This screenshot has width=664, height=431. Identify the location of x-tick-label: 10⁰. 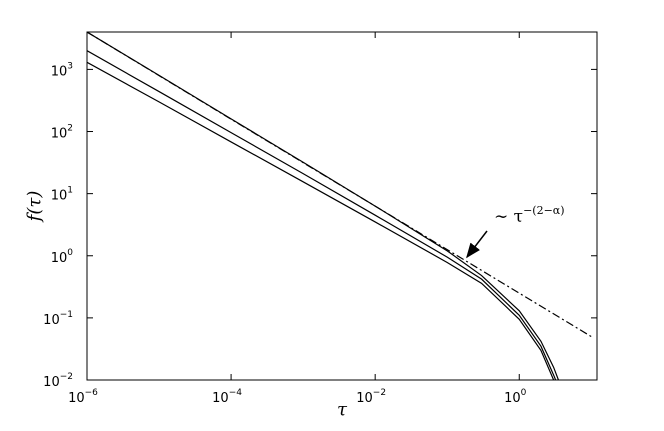
(515, 397).